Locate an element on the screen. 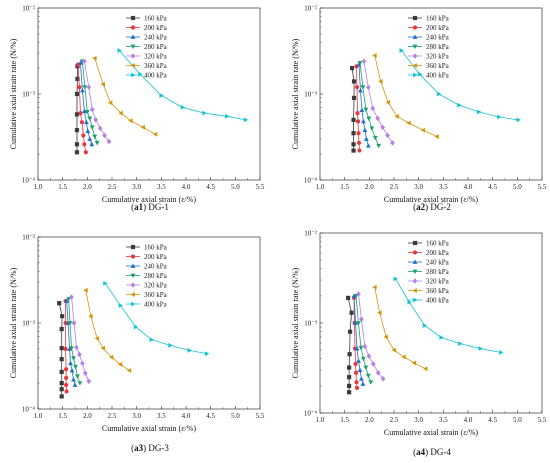  x-axis-label: Cumulative axial strain (ε/%) is located at coordinates (431, 199).